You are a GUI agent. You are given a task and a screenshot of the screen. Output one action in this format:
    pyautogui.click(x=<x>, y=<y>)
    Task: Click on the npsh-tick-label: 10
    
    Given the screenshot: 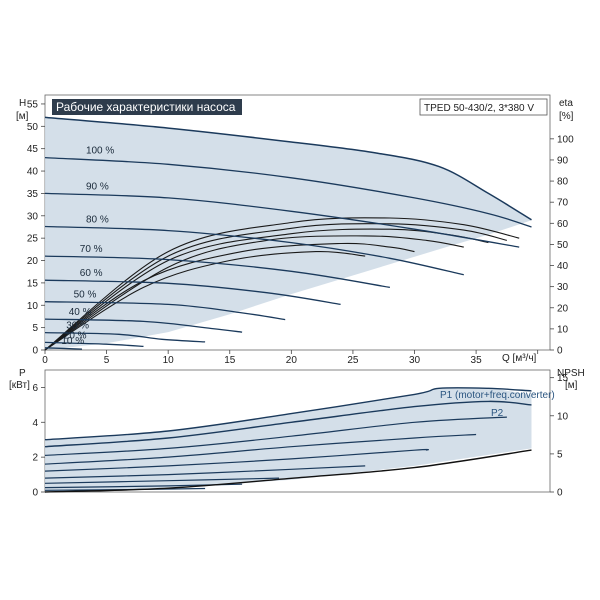 What is the action you would take?
    pyautogui.click(x=563, y=416)
    